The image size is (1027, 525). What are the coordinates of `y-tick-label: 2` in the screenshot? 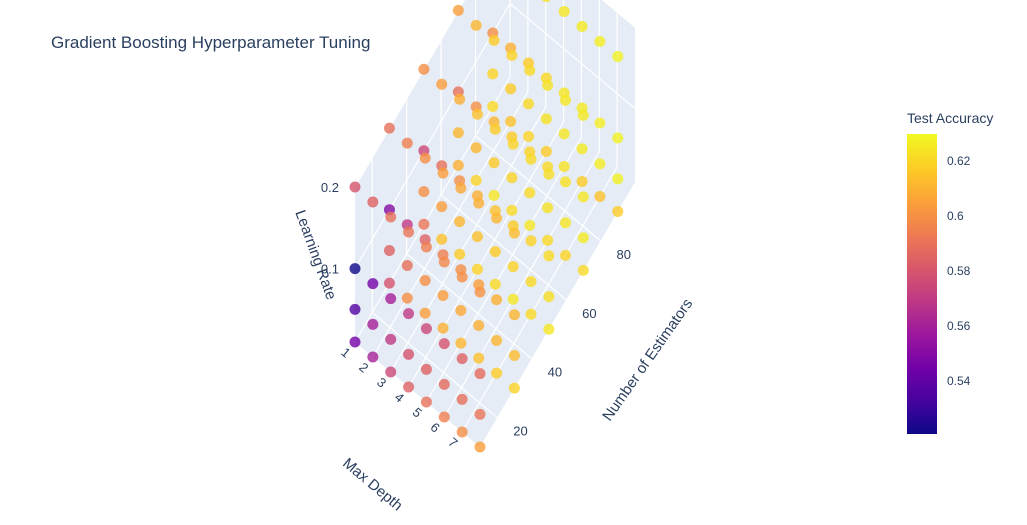 It's located at (363, 367).